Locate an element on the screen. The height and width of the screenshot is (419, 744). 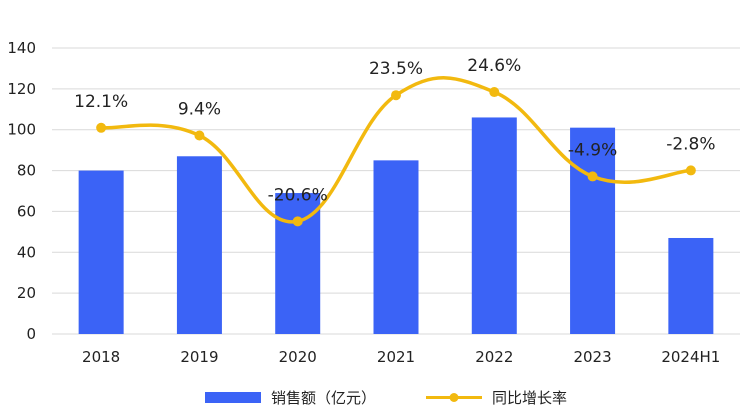
x-tick-label: 2024H1 is located at coordinates (690, 357).